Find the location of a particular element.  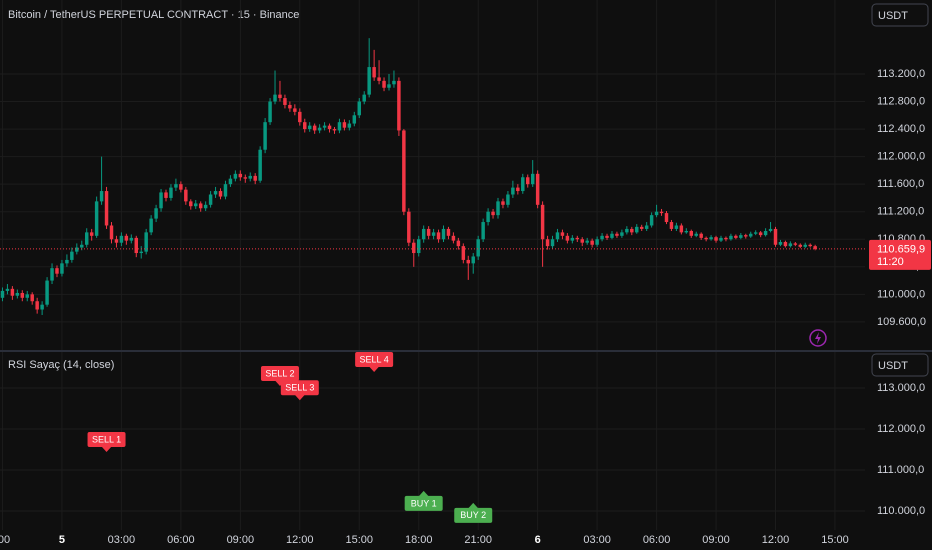

lightning-icon is located at coordinates (818, 338).